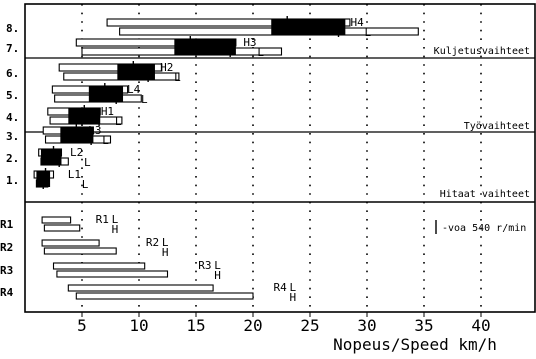 This screenshot has width=536, height=359. I want to click on group-label: L1, so click(74, 174).